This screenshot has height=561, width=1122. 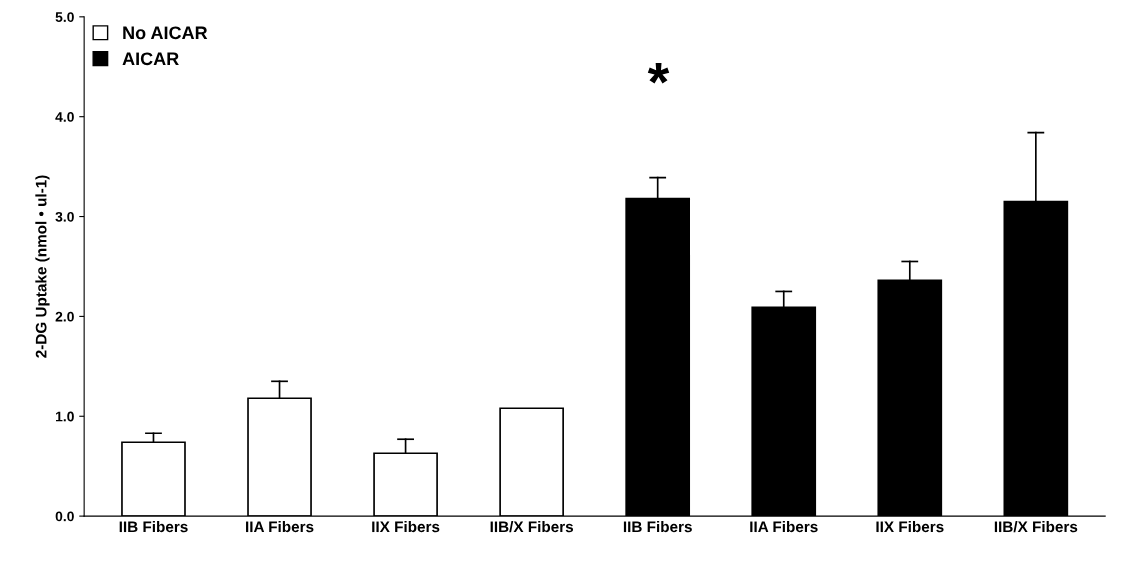 What do you see at coordinates (64, 17) in the screenshot?
I see `y-tick-label: 5.0` at bounding box center [64, 17].